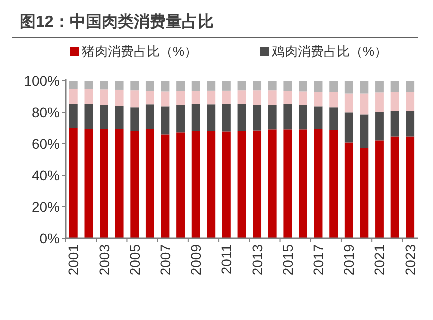 Image resolution: width=433 pixels, height=320 pixels. I want to click on x-tick-label: 2007, so click(165, 260).